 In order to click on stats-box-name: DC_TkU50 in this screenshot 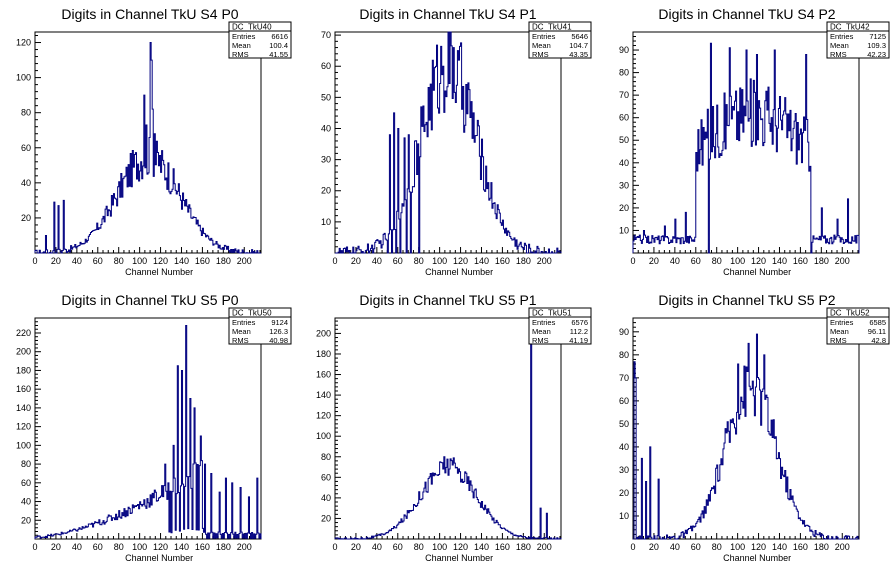, I will do `click(252, 313)`.